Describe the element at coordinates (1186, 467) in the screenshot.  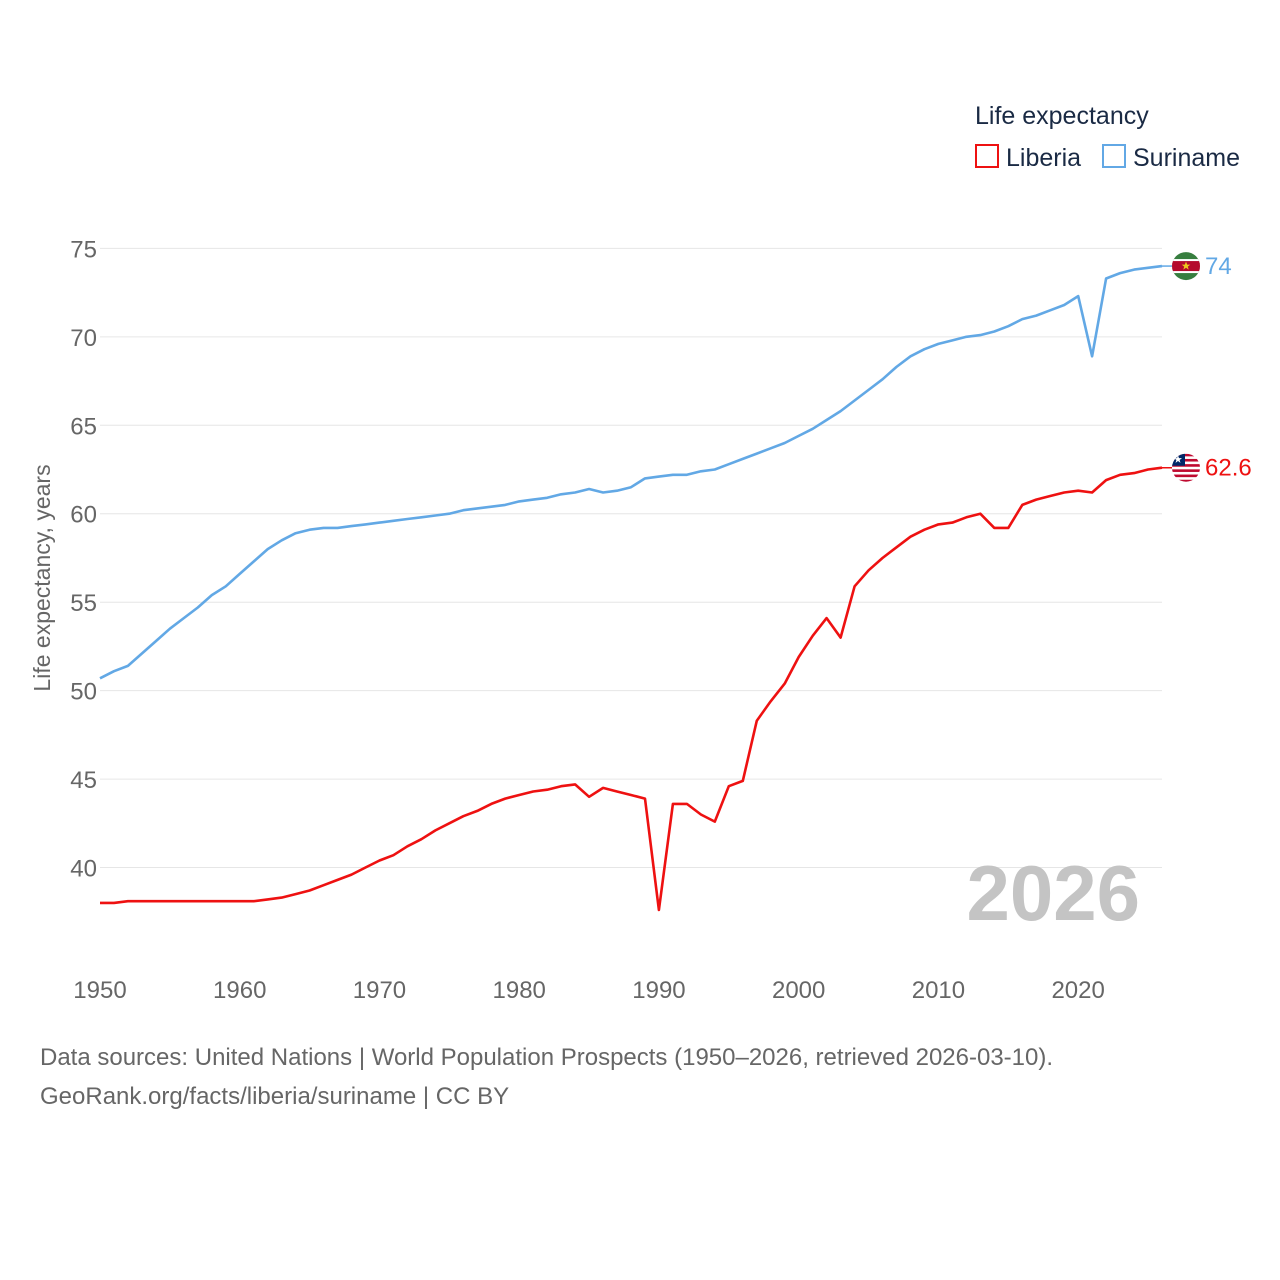
I see `liberia-flag-icon` at that location.